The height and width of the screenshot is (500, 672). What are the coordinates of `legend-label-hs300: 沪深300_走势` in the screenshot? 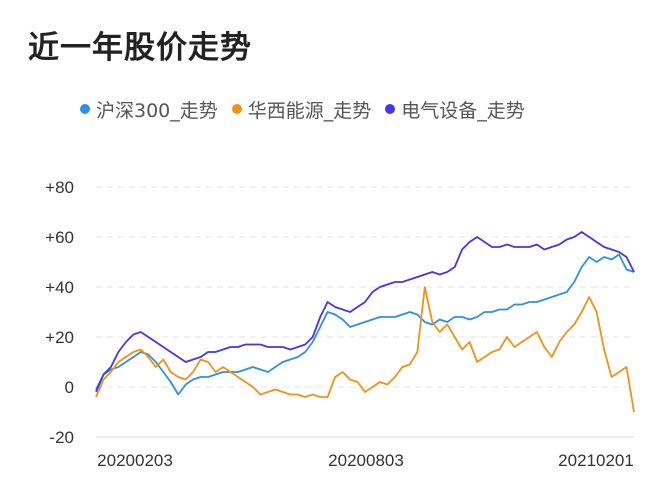 It's located at (157, 110).